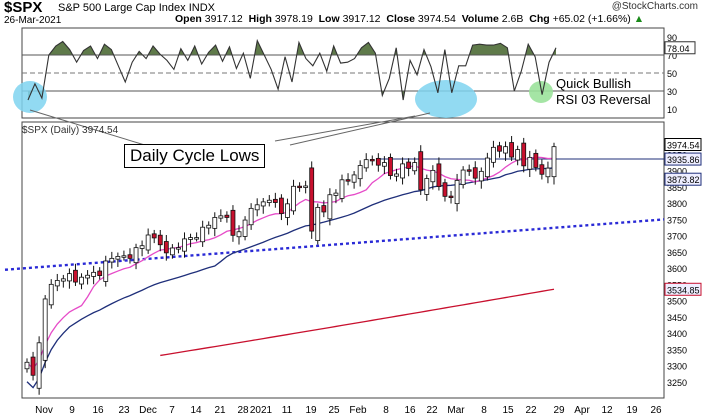 This screenshot has width=706, height=417. I want to click on price-tag-2: 3873.82, so click(683, 180).